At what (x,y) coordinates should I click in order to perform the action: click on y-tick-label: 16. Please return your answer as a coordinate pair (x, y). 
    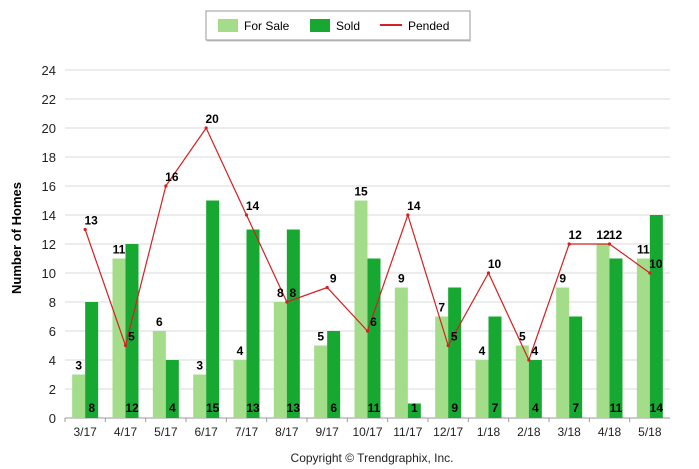
    Looking at the image, I should click on (49, 186).